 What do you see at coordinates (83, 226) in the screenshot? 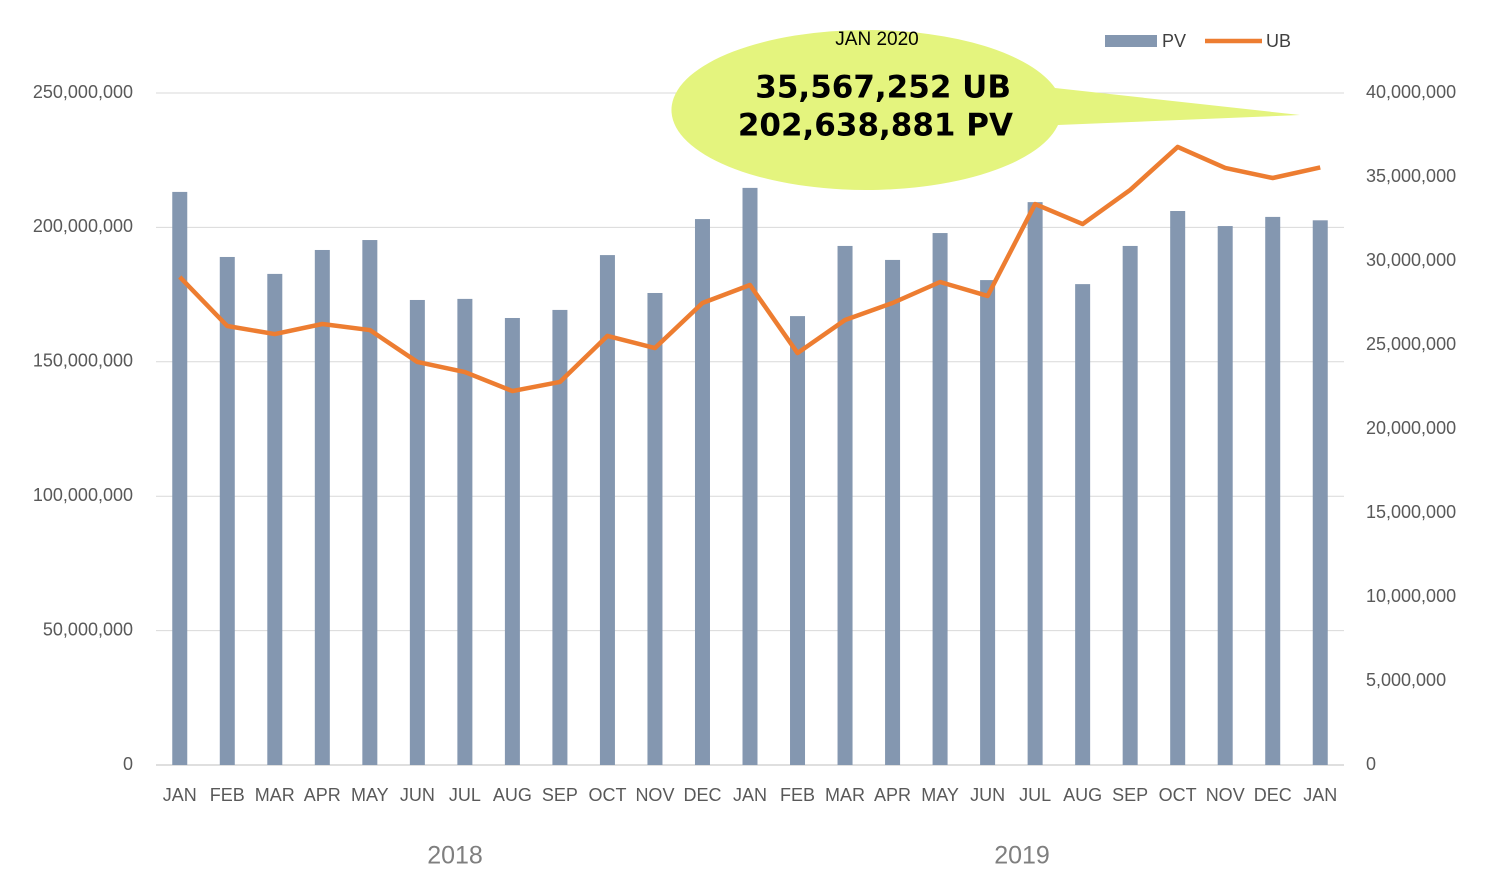
I see `y-tick-label: 200,000,000` at bounding box center [83, 226].